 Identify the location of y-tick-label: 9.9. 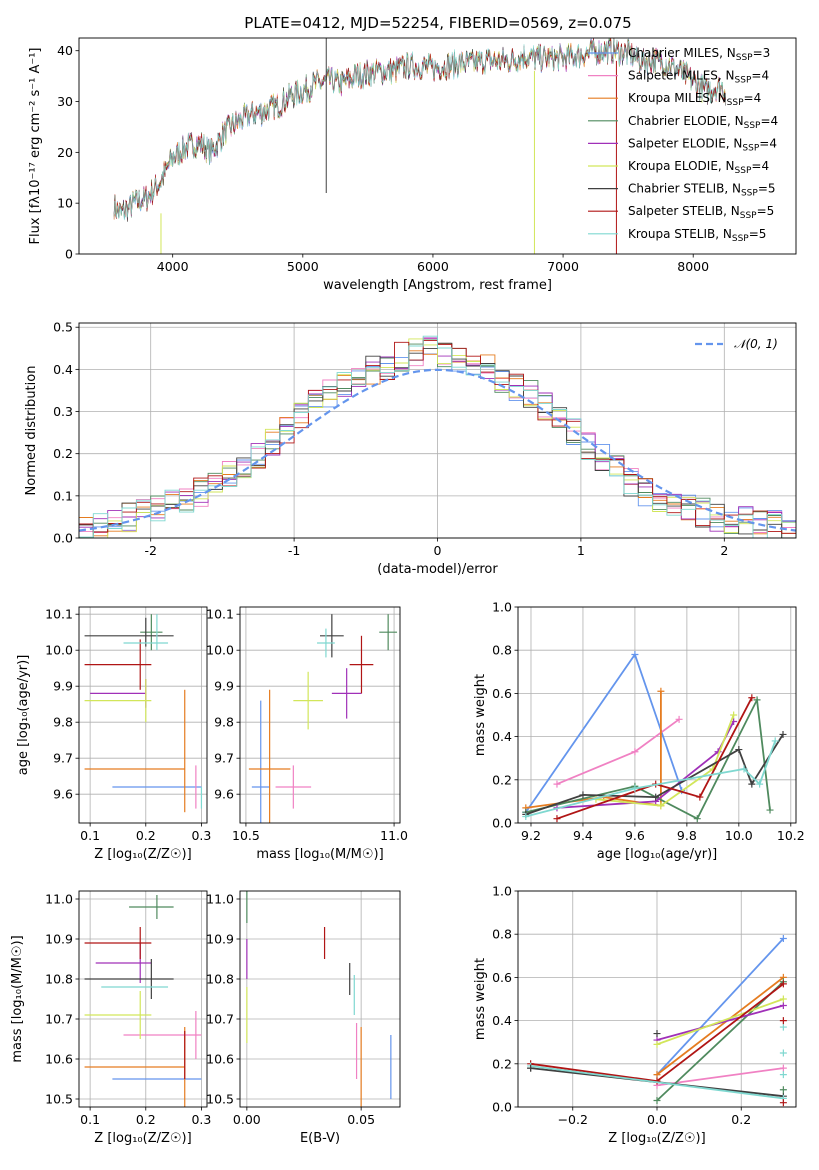
(224, 686).